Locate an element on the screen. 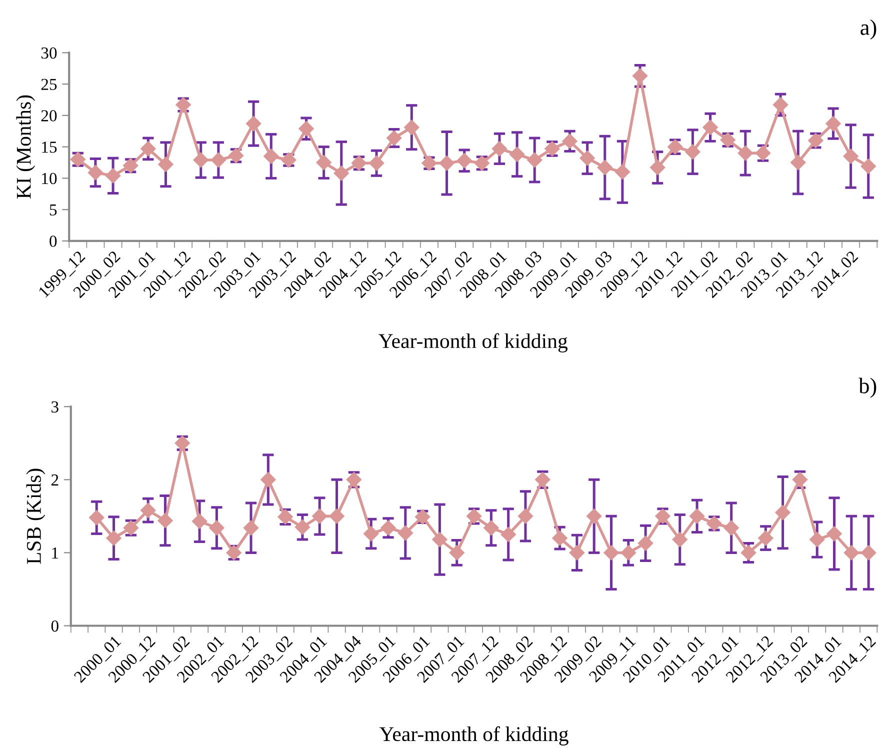 The image size is (886, 753). y-axis-title: LSB (Kids) is located at coordinates (36, 516).